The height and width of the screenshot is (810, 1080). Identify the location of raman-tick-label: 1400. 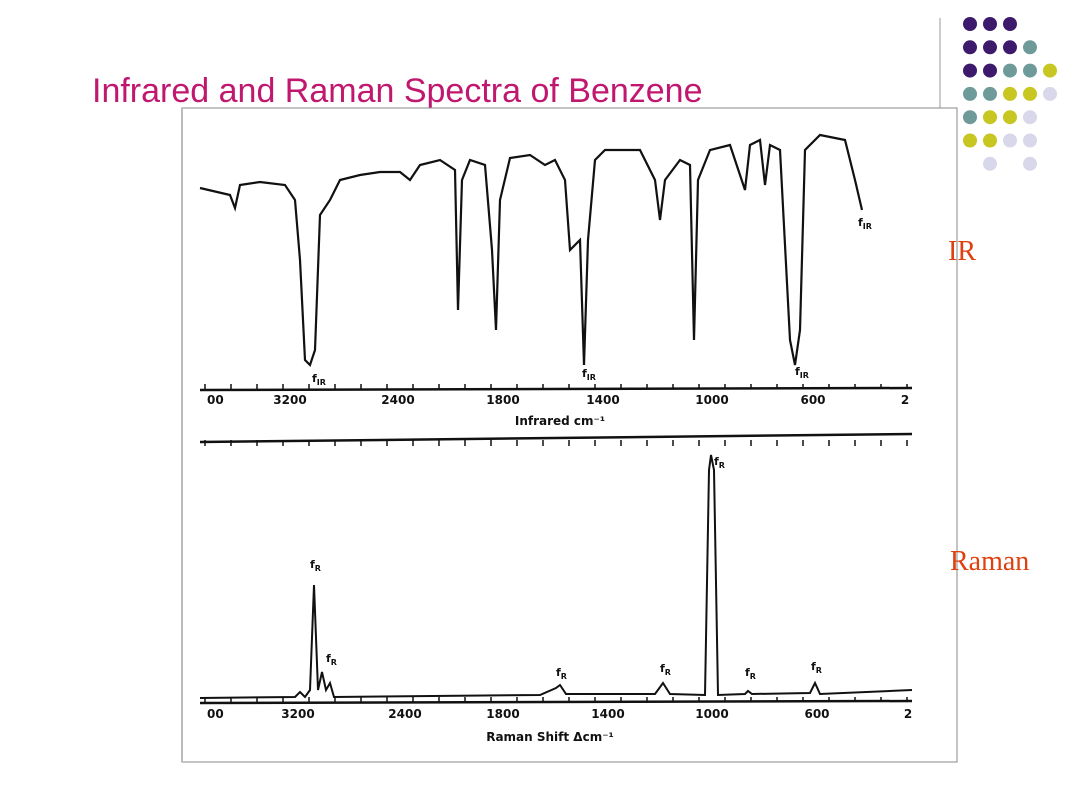
(607, 714).